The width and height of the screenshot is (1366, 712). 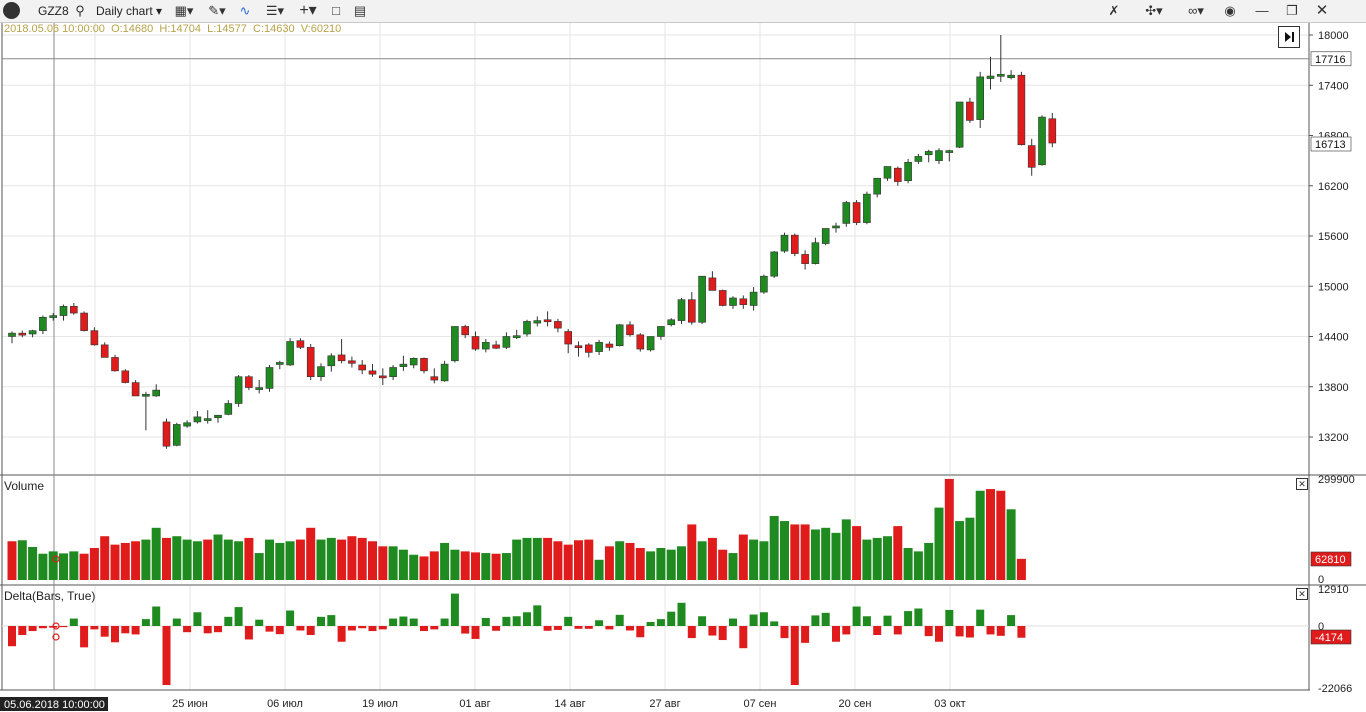 What do you see at coordinates (1230, 10) in the screenshot?
I see `camera-icon: ◉` at bounding box center [1230, 10].